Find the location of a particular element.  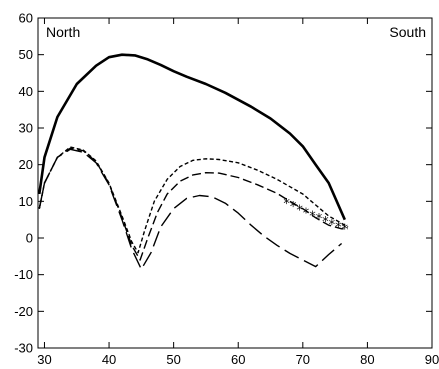

x-tick-label: 80 is located at coordinates (367, 359).